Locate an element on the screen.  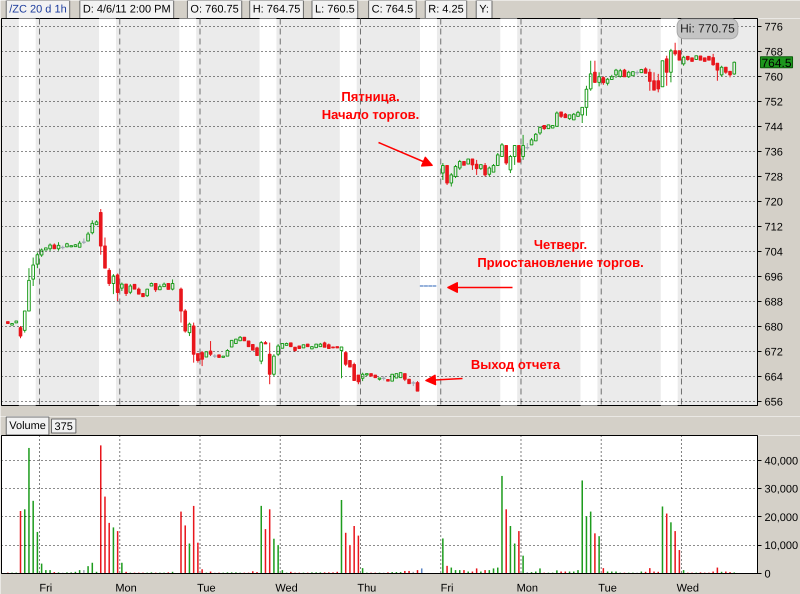
y-tick-label: 744 is located at coordinates (773, 127).